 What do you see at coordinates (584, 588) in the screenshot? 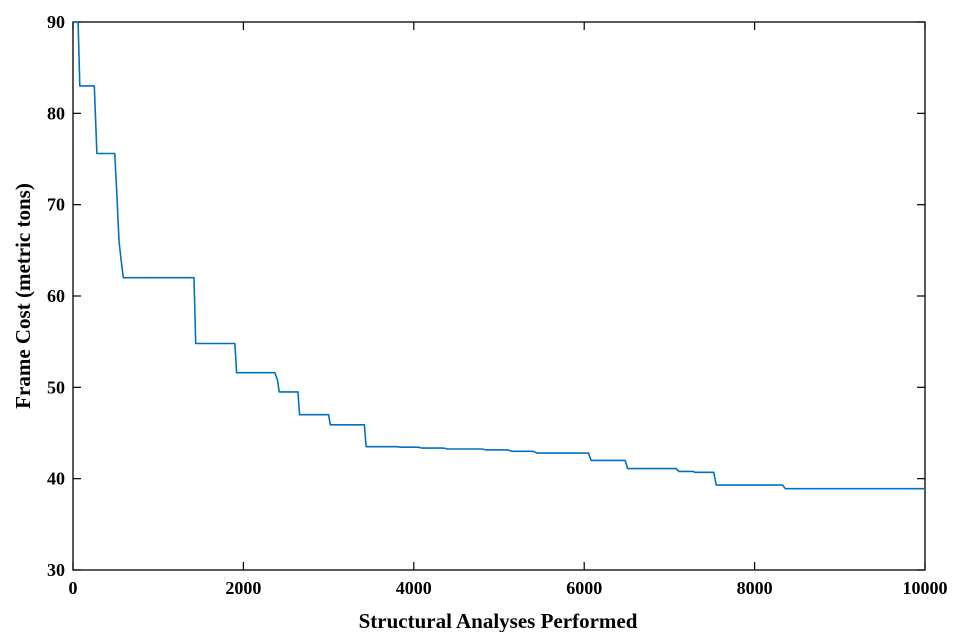
I see `x-tick-label-6000: 6000` at bounding box center [584, 588].